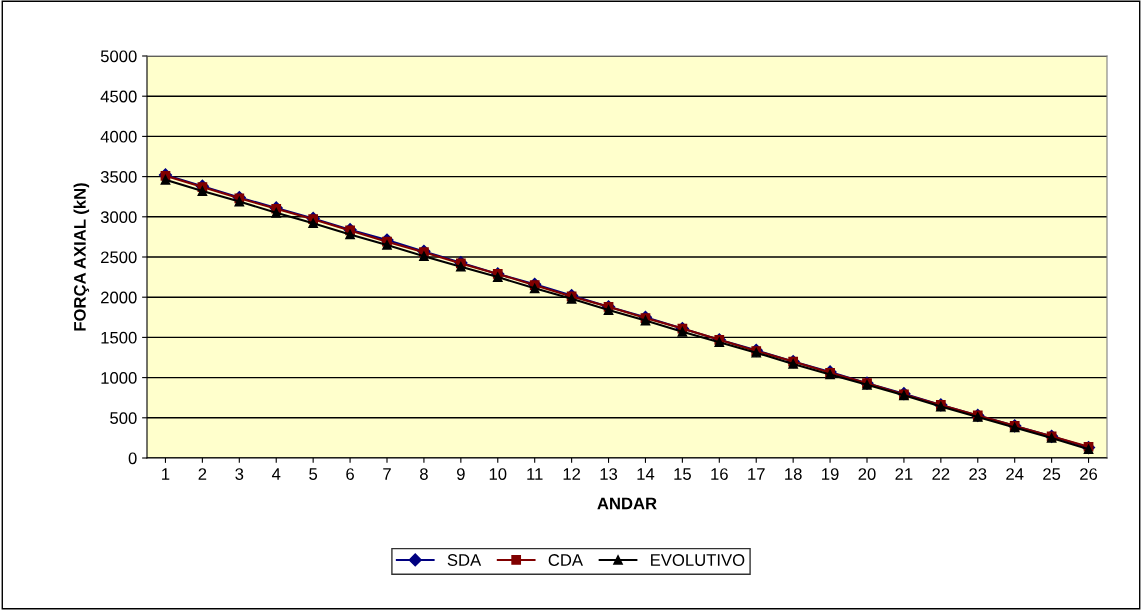 The height and width of the screenshot is (610, 1142). Describe the element at coordinates (830, 474) in the screenshot. I see `x-tick-label: 19` at that location.